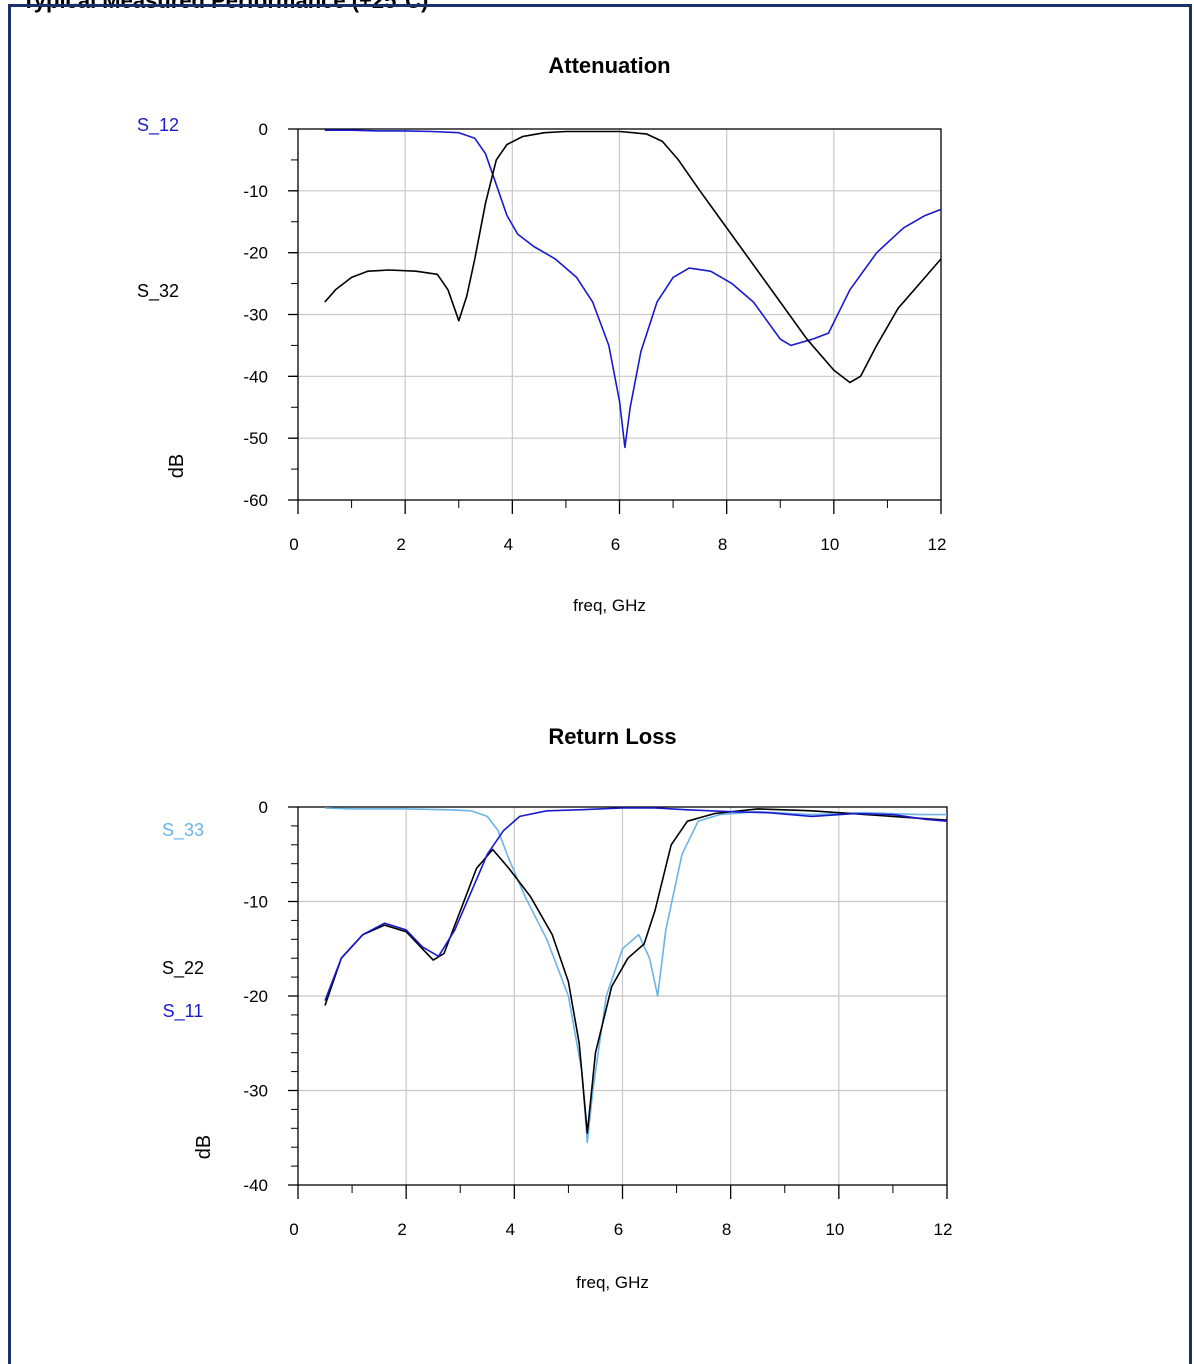  Describe the element at coordinates (636, 904) in the screenshot. I see `series-line-s11` at that location.